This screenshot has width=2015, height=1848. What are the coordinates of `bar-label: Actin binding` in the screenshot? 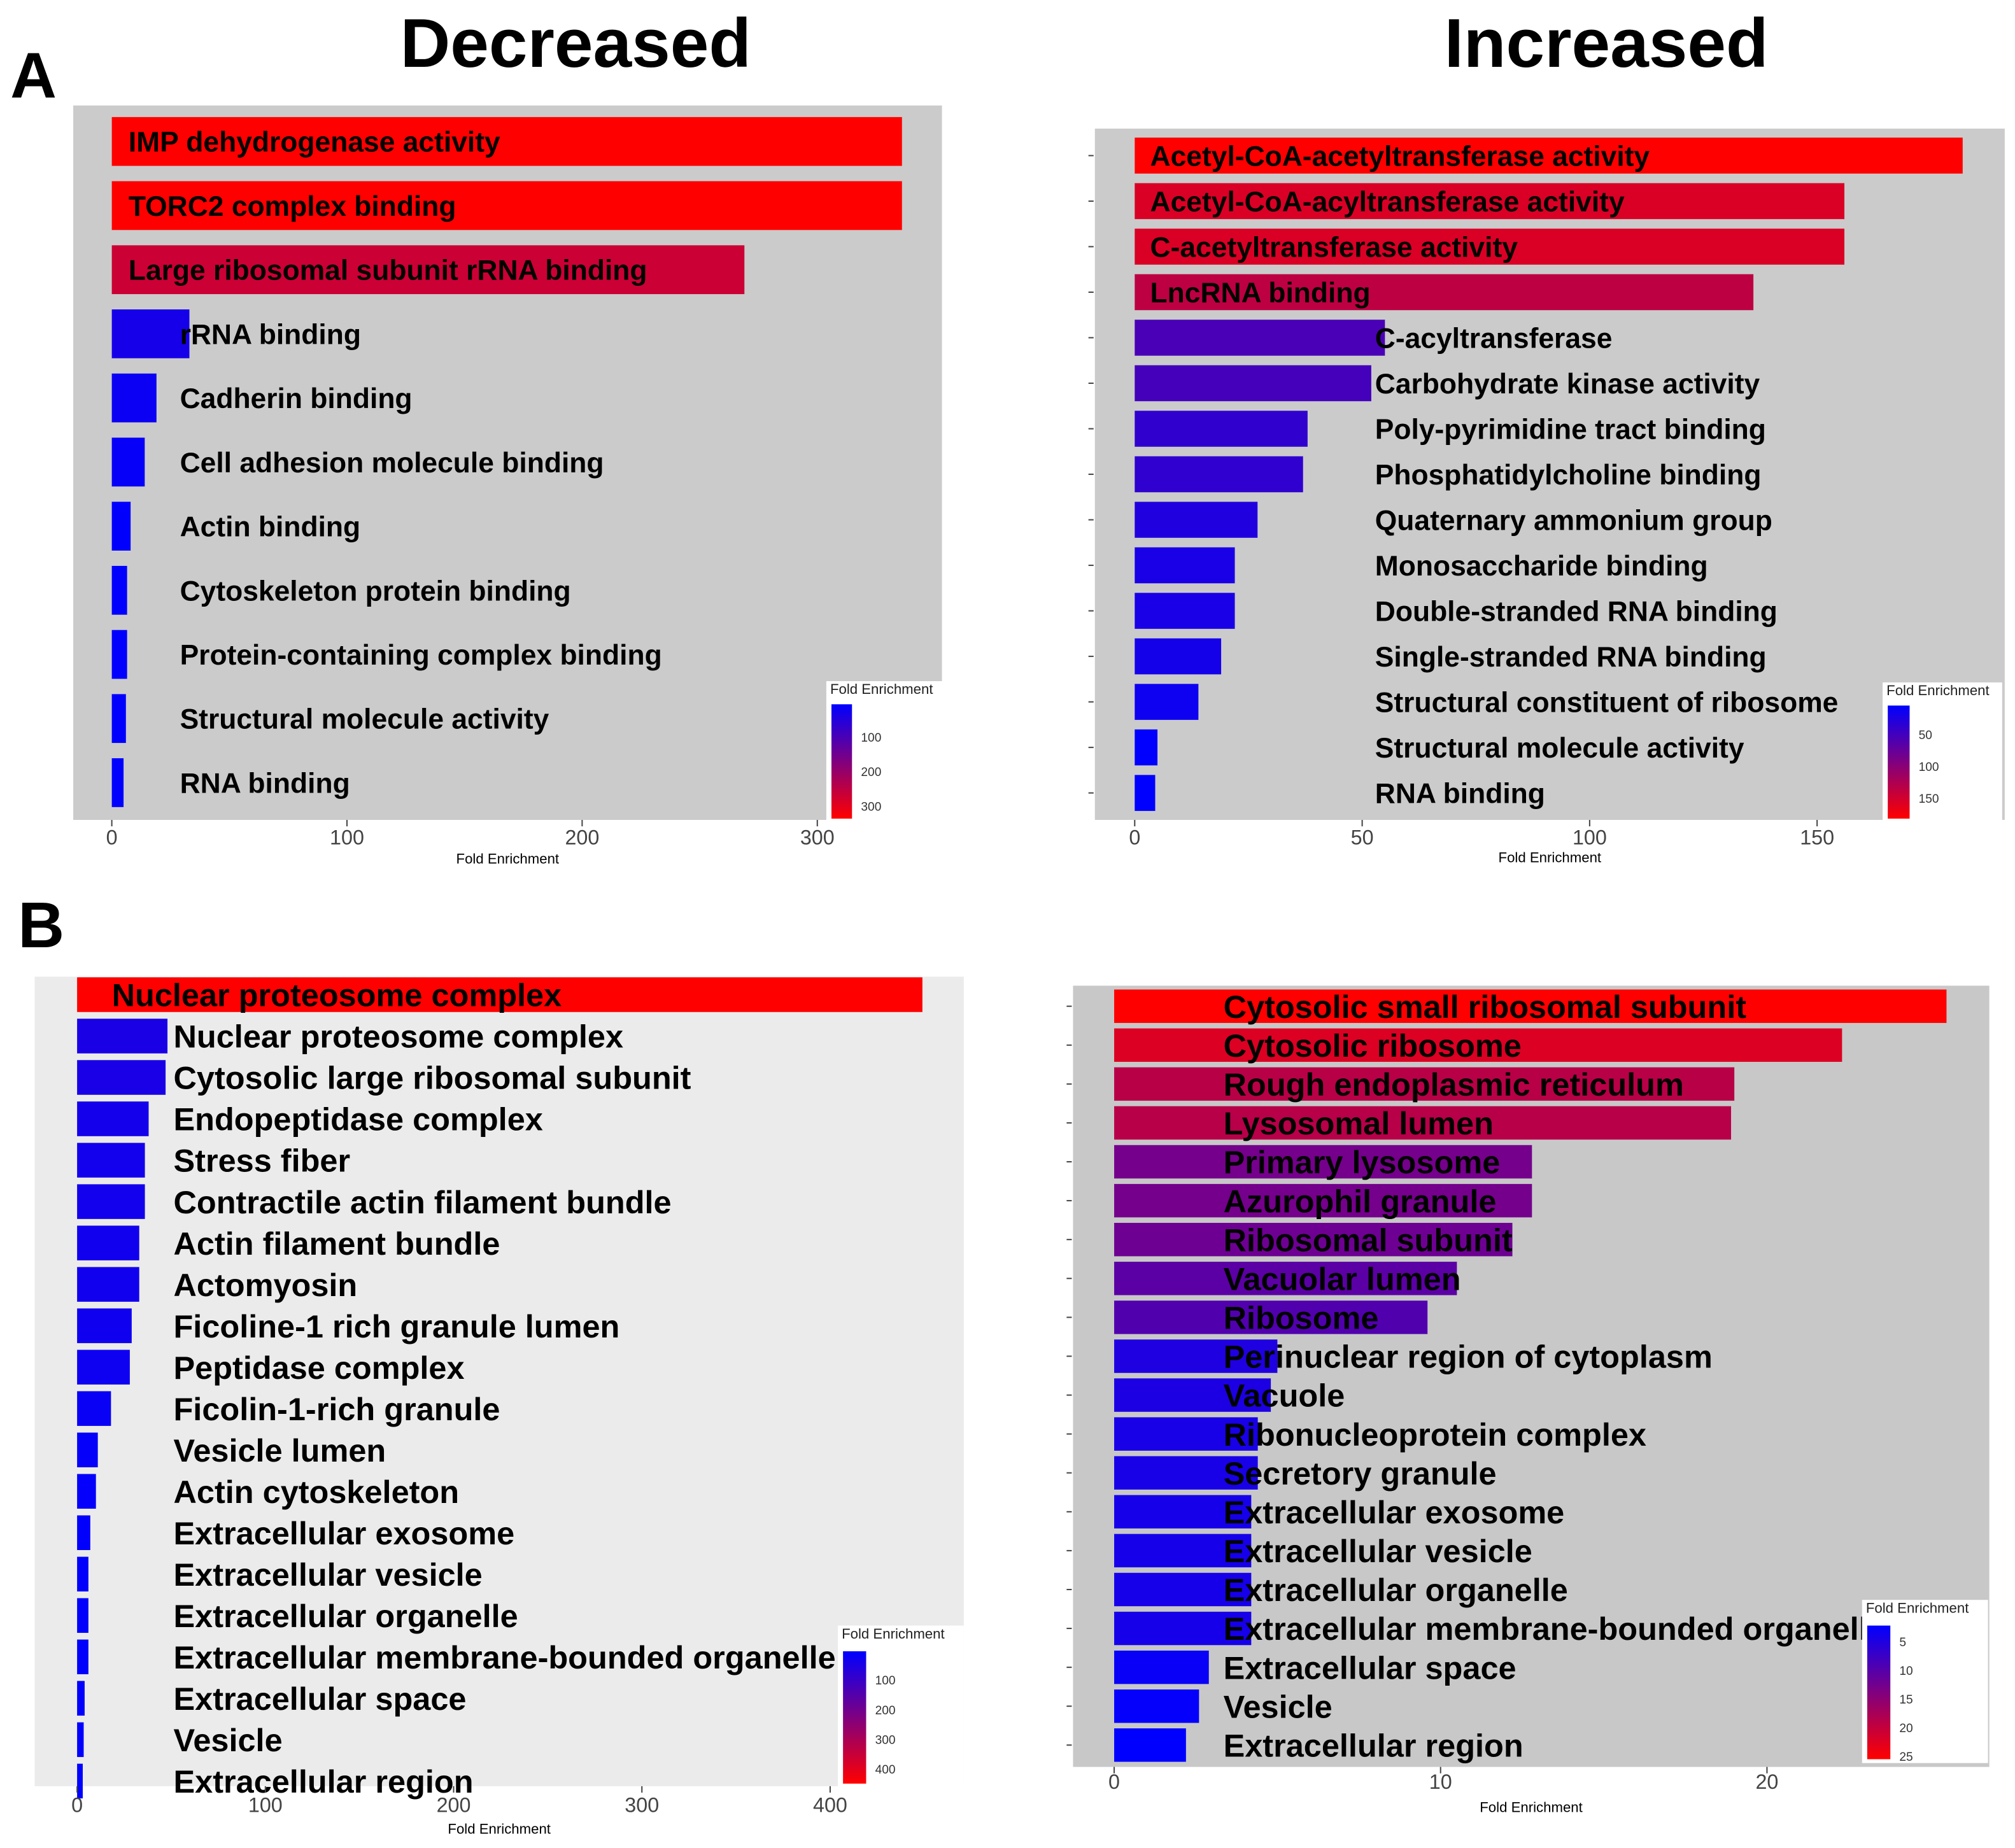 It's located at (270, 527).